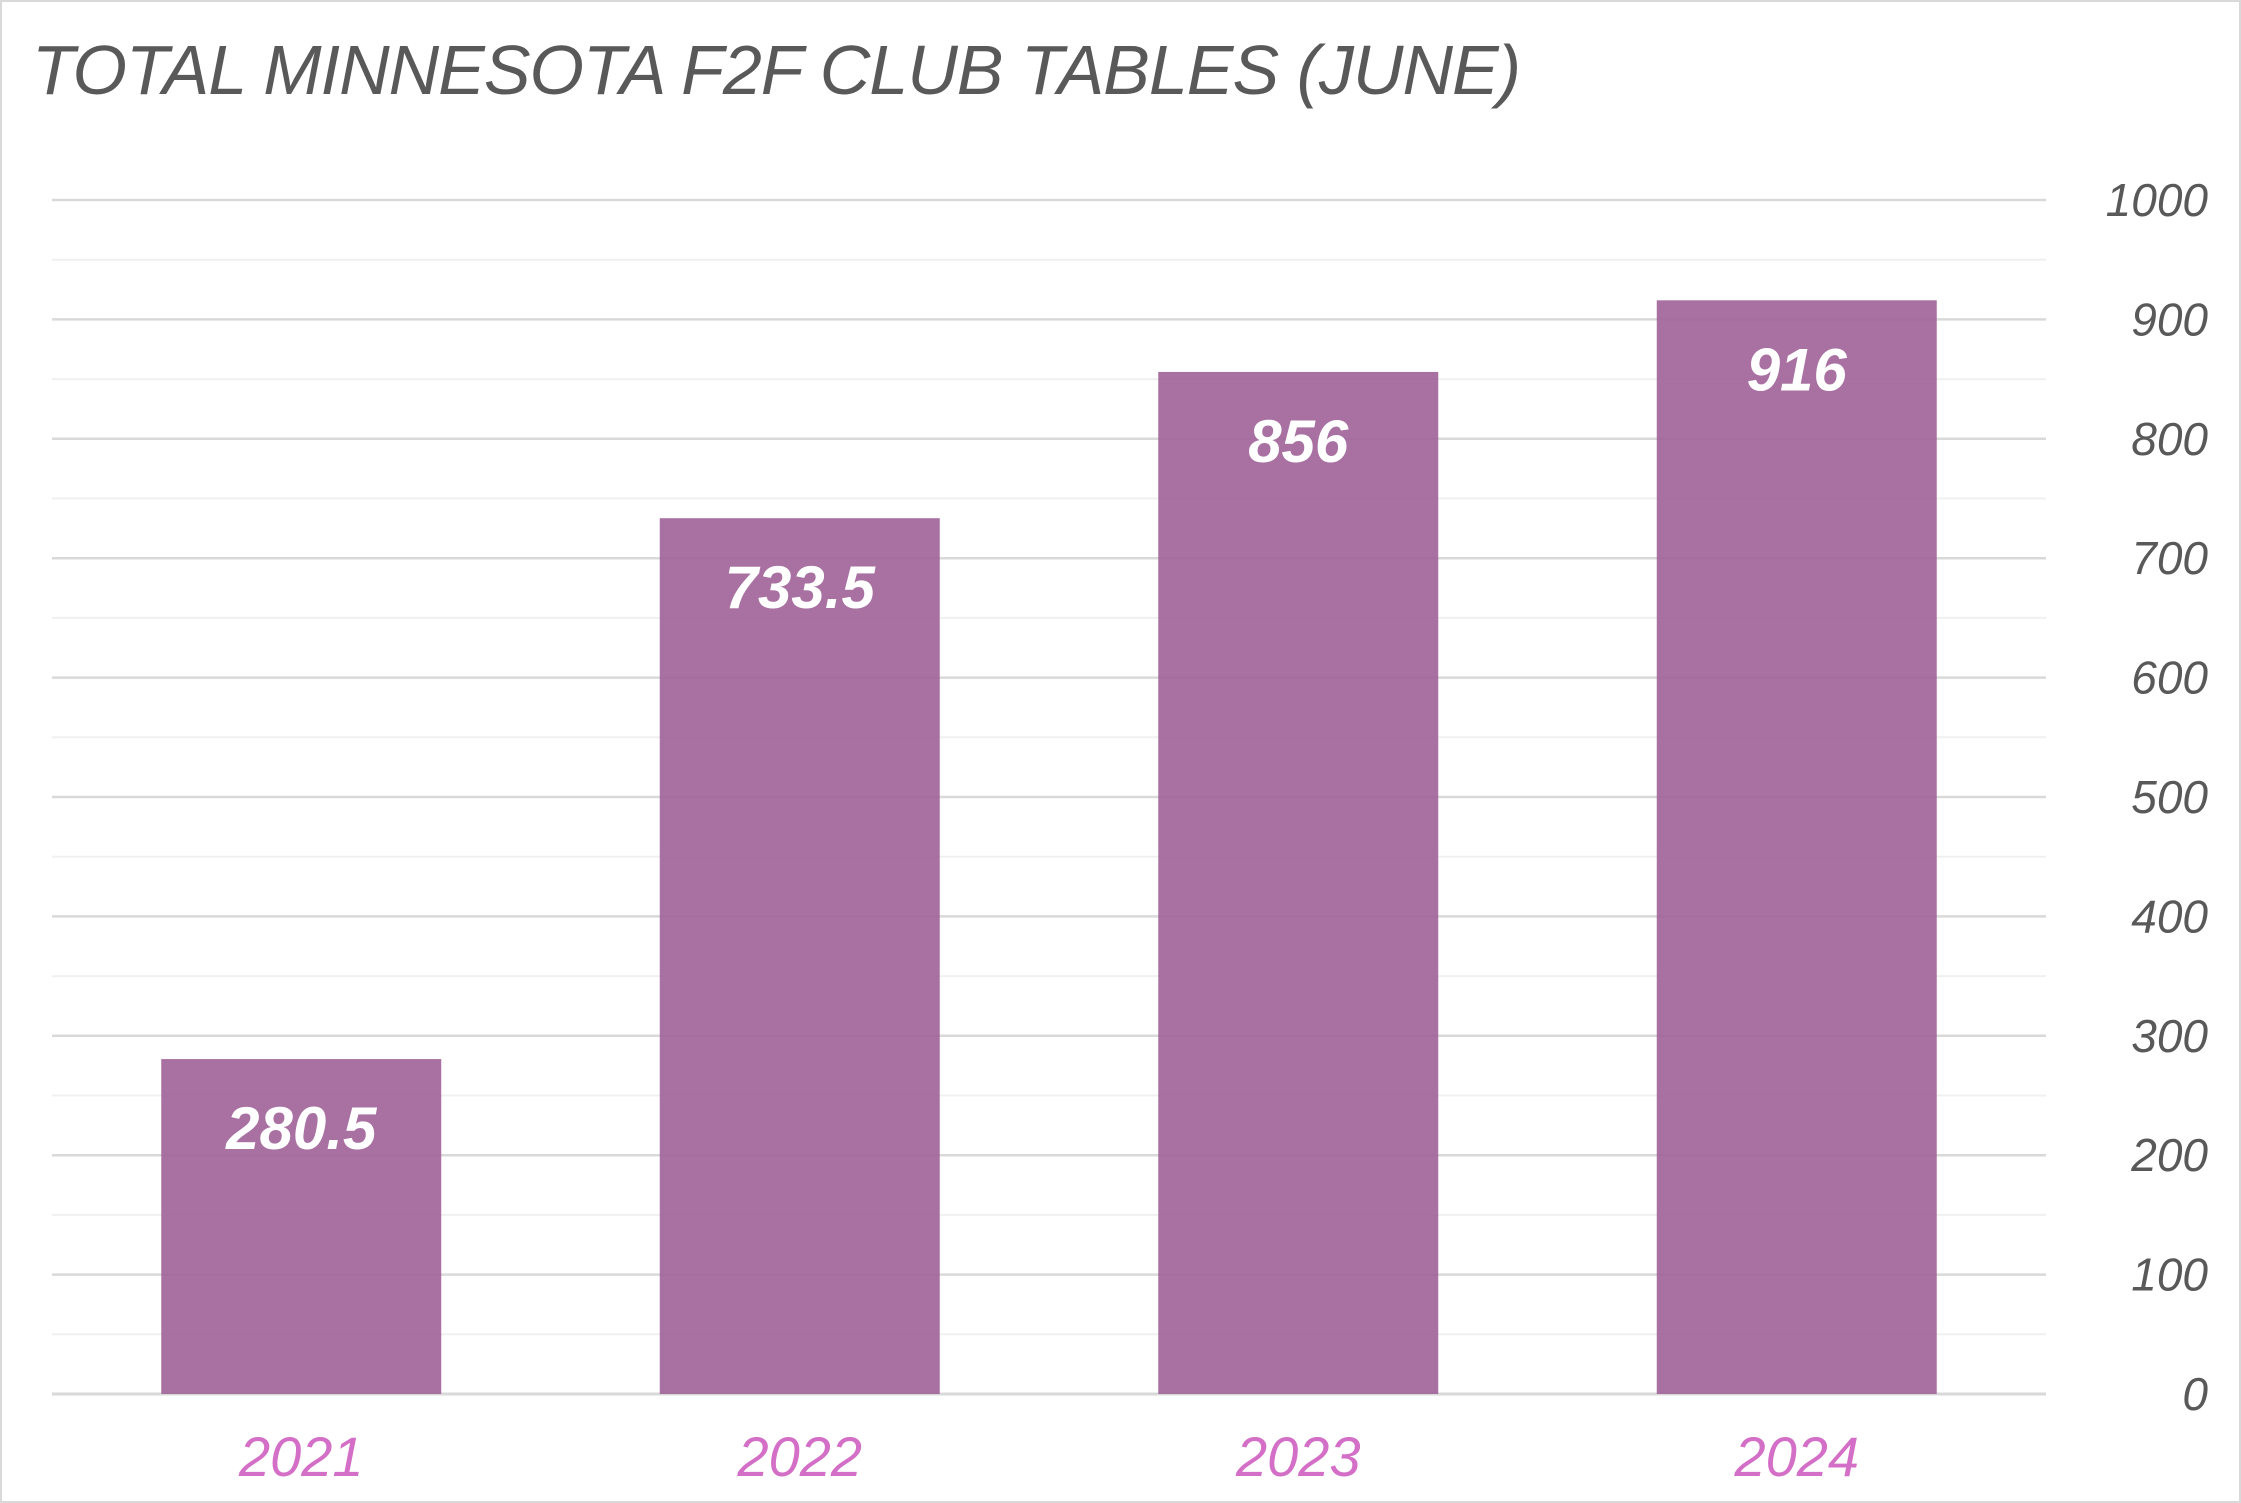  I want to click on data-label-2022: 733.5, so click(801, 587).